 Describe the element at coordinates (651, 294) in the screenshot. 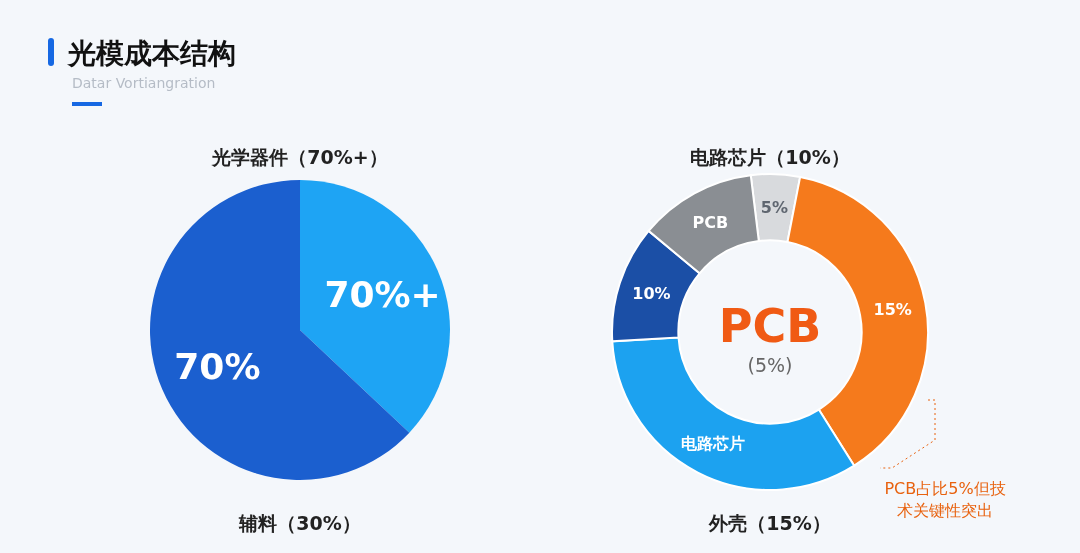

I see `slice-label: 10%` at that location.